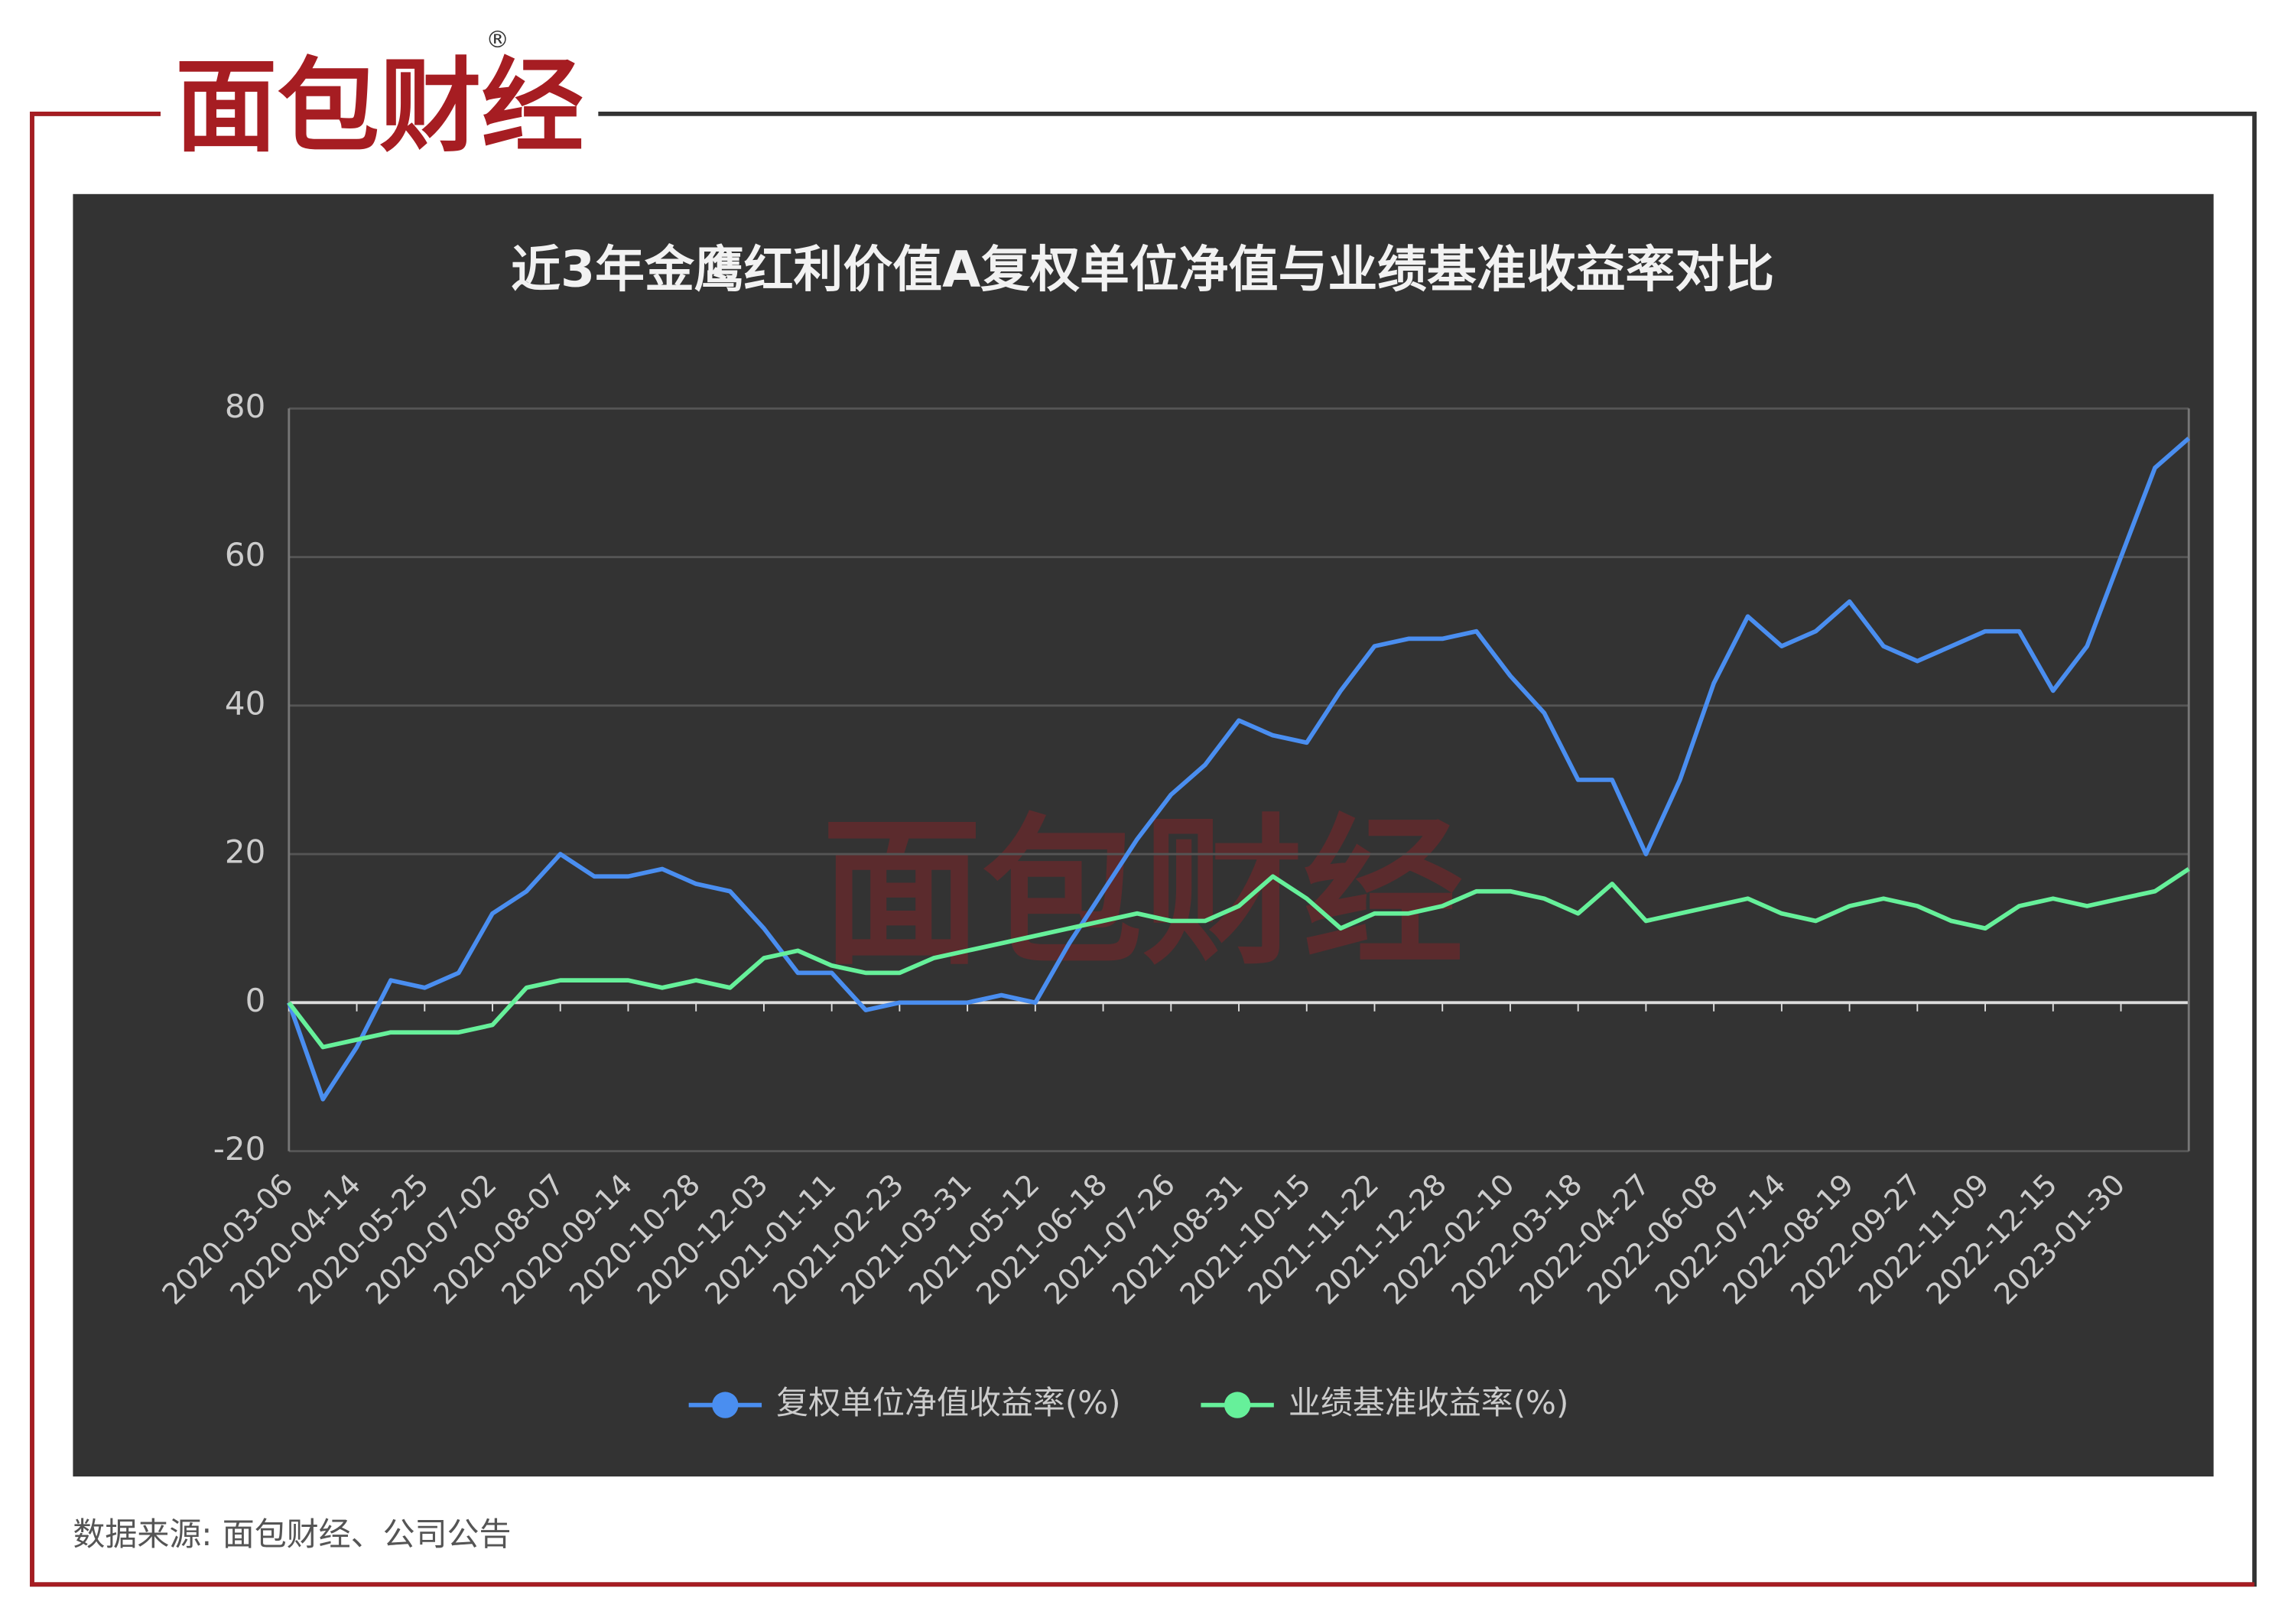  I want to click on y-tick-label: 80, so click(245, 406).